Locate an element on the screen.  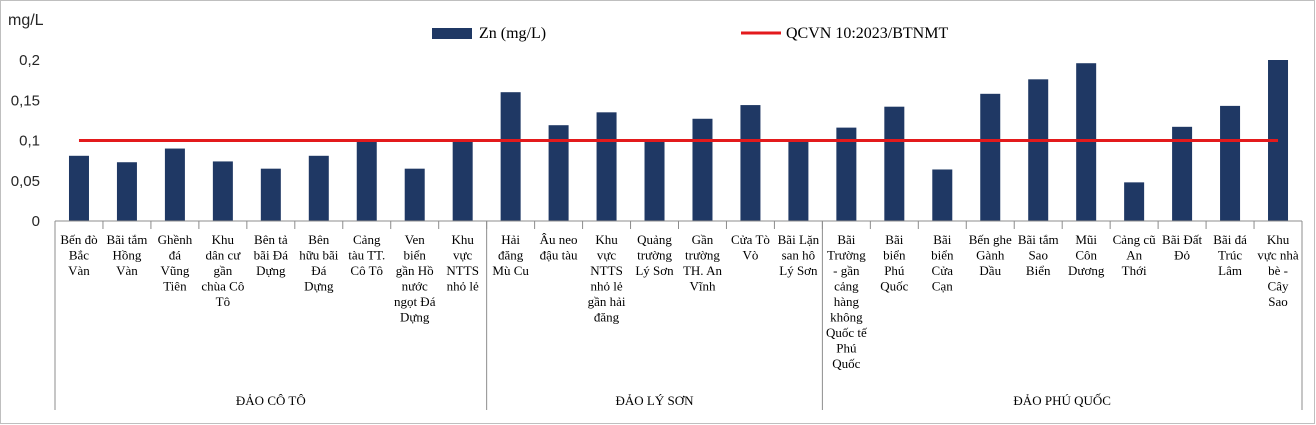
x-category-label: hữu bãi is located at coordinates (319, 255).